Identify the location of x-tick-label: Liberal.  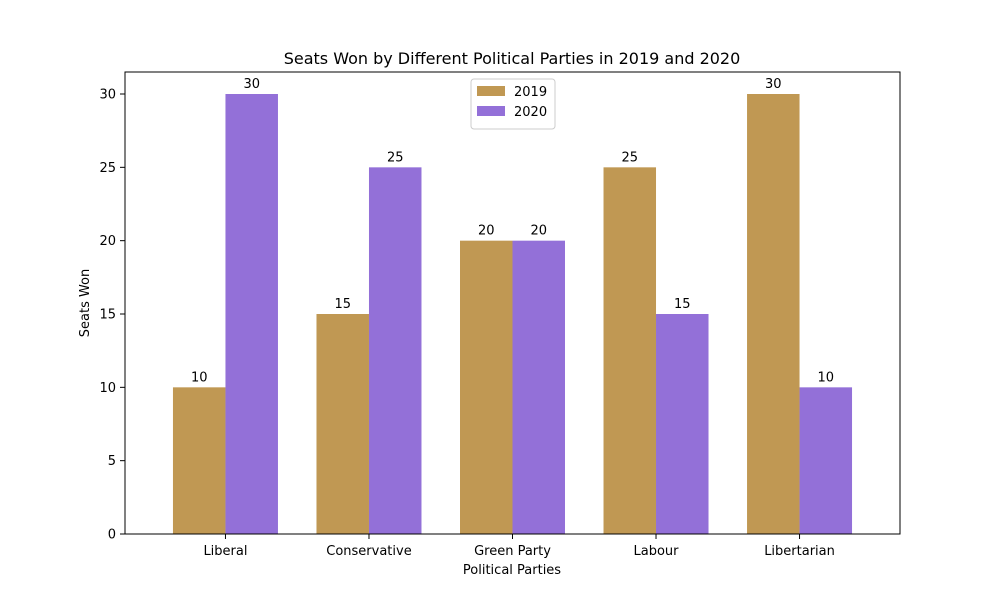
(225, 551).